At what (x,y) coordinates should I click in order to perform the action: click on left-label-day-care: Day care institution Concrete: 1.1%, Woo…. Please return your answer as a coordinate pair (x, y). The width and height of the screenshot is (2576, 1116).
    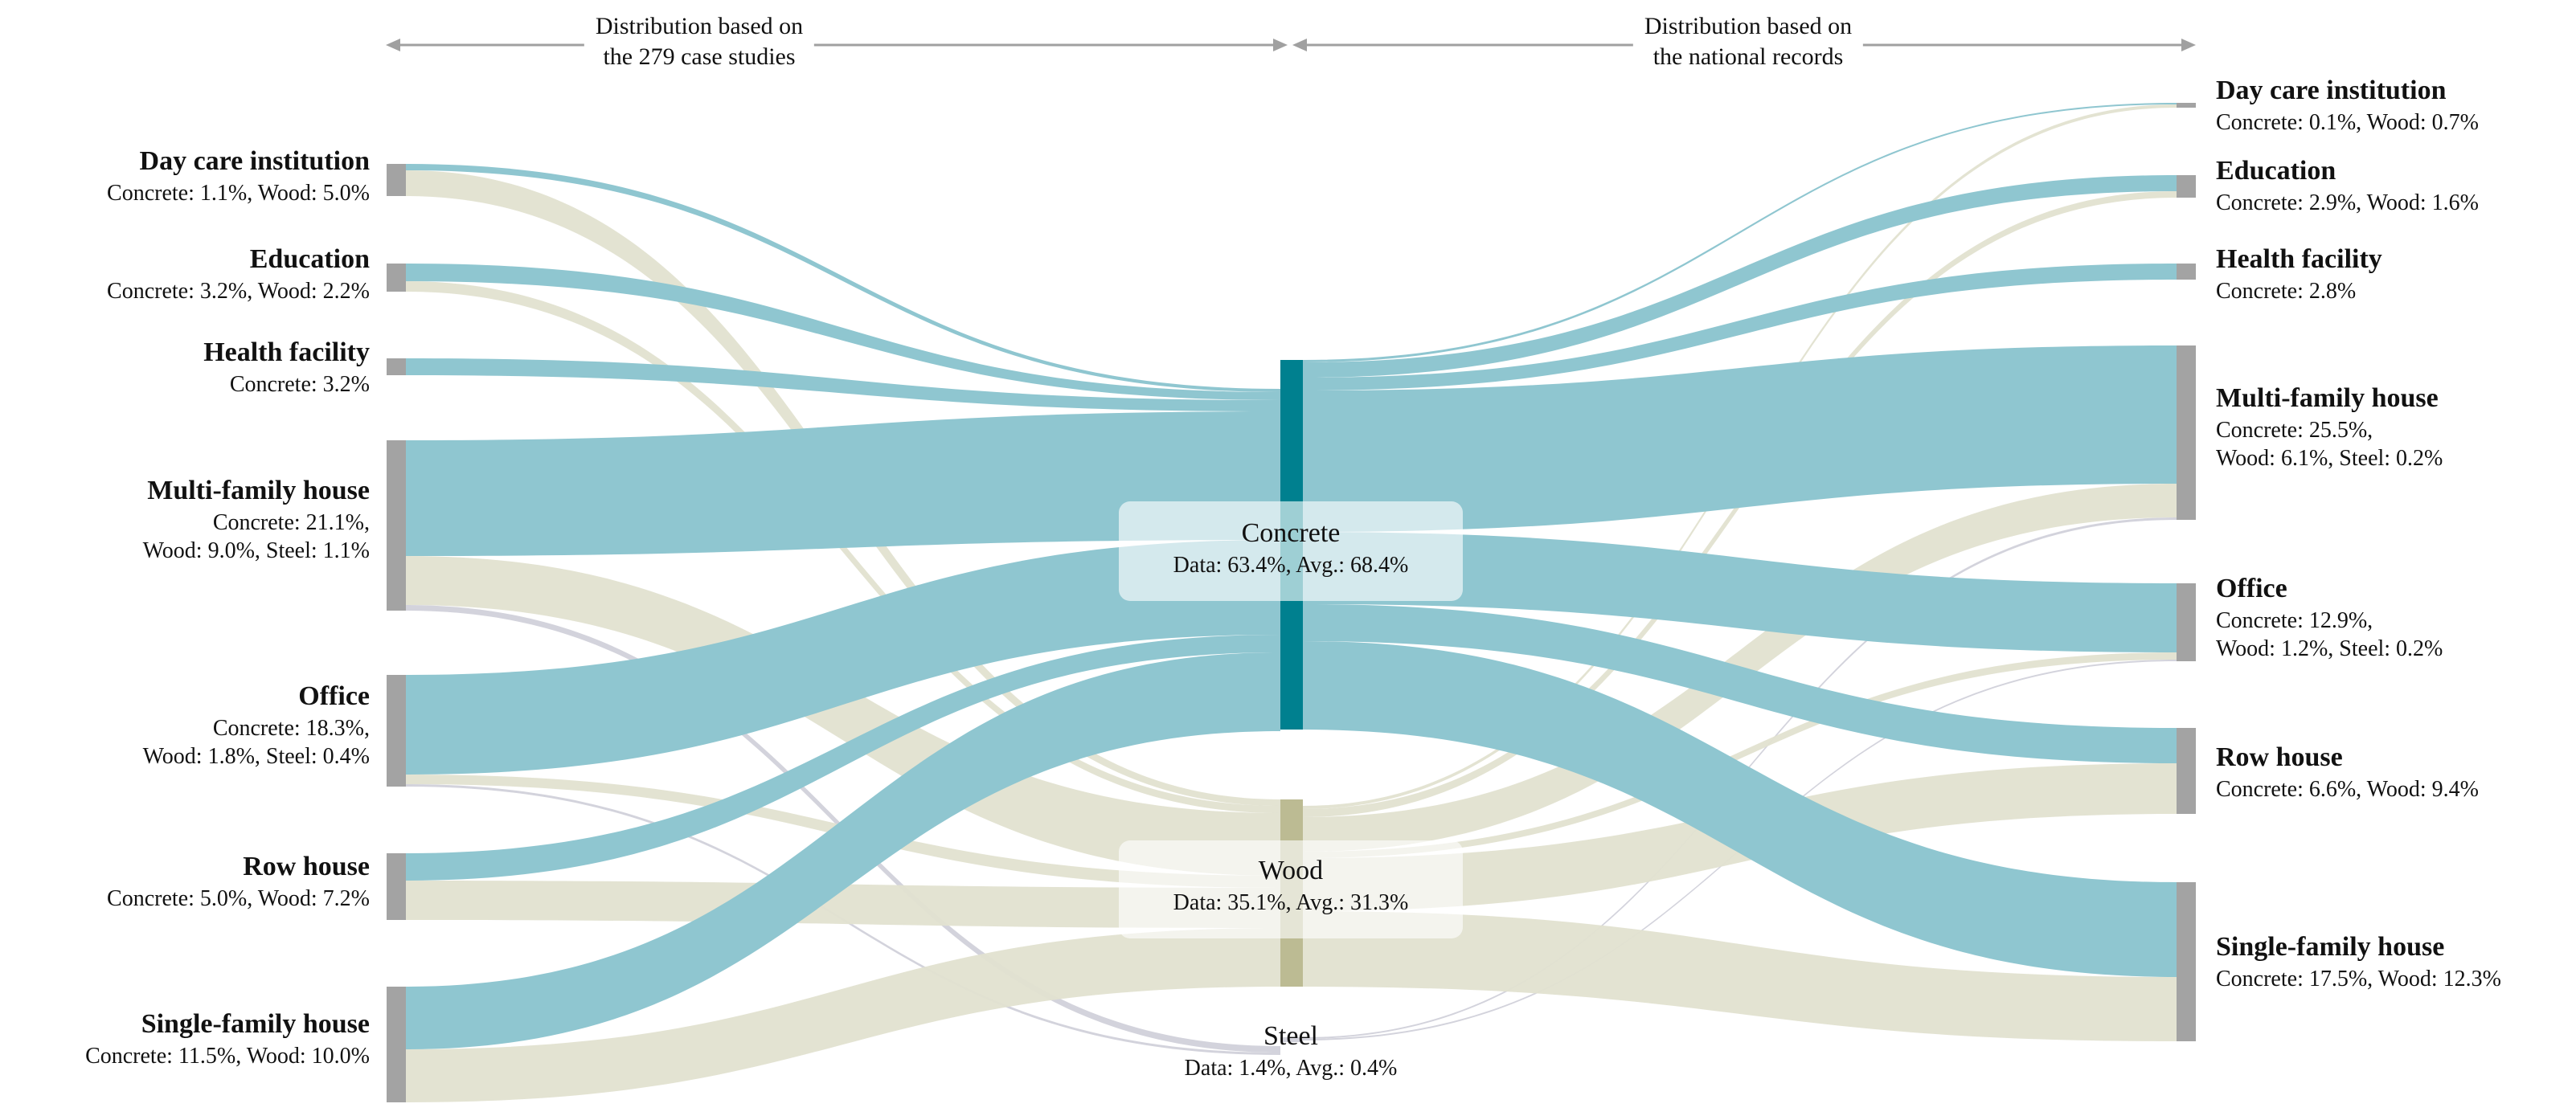
    Looking at the image, I should click on (238, 176).